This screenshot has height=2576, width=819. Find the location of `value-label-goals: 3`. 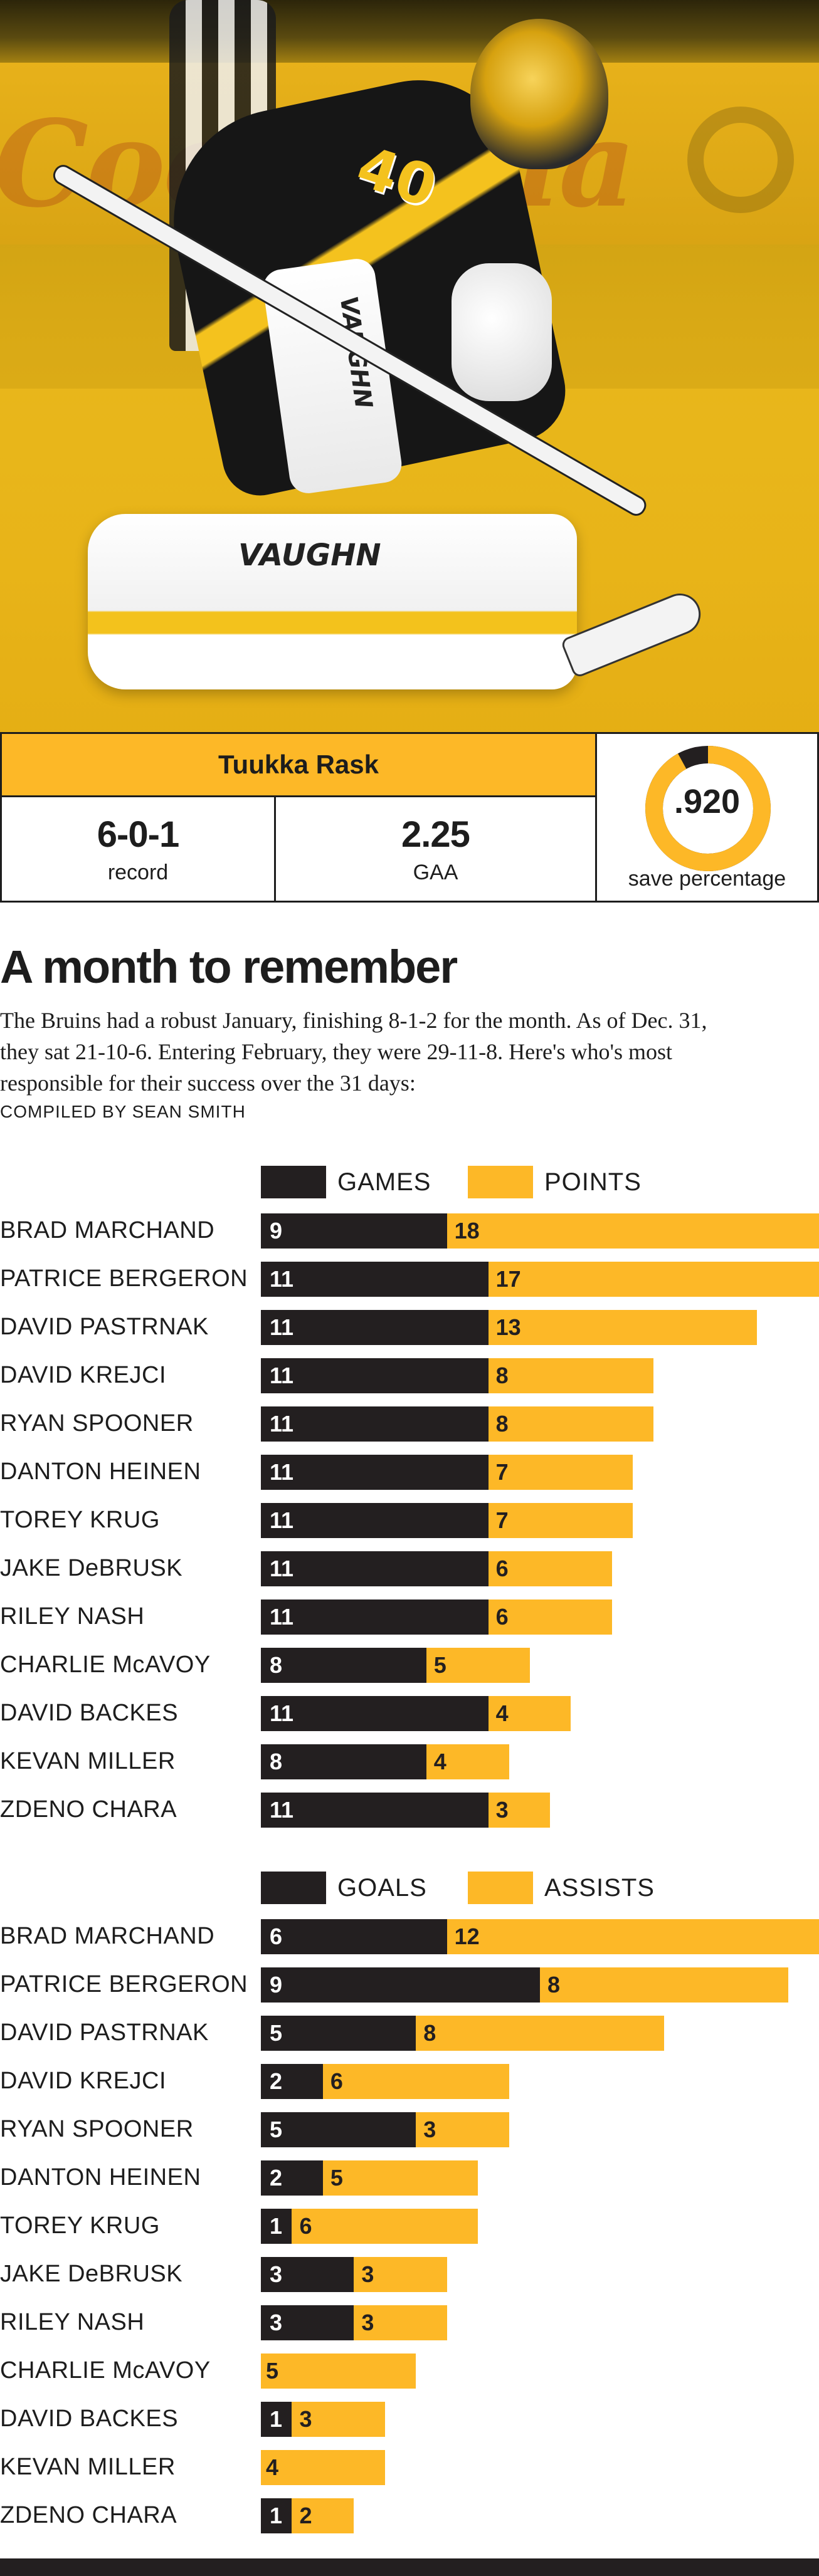

value-label-goals: 3 is located at coordinates (276, 2322).